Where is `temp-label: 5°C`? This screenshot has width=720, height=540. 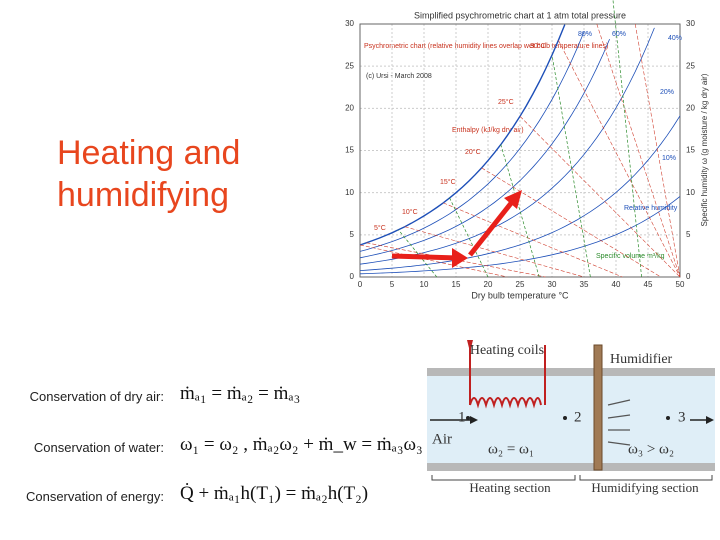
temp-label: 5°C is located at coordinates (380, 228).